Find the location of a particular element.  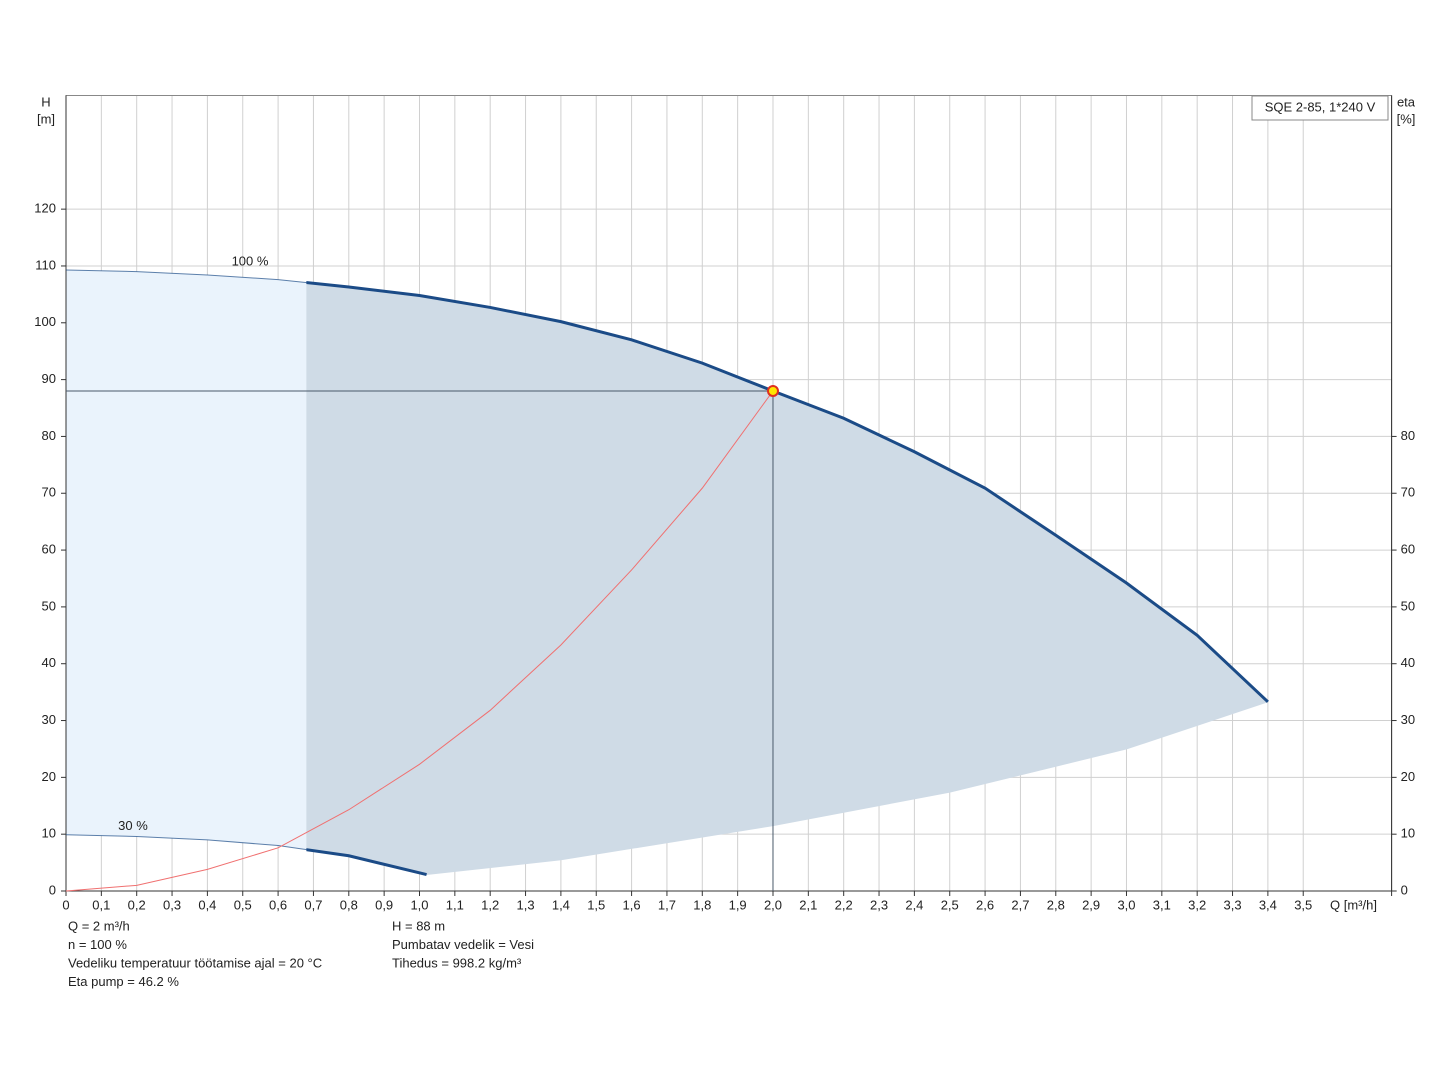

lower-boundary is located at coordinates (847, 788).